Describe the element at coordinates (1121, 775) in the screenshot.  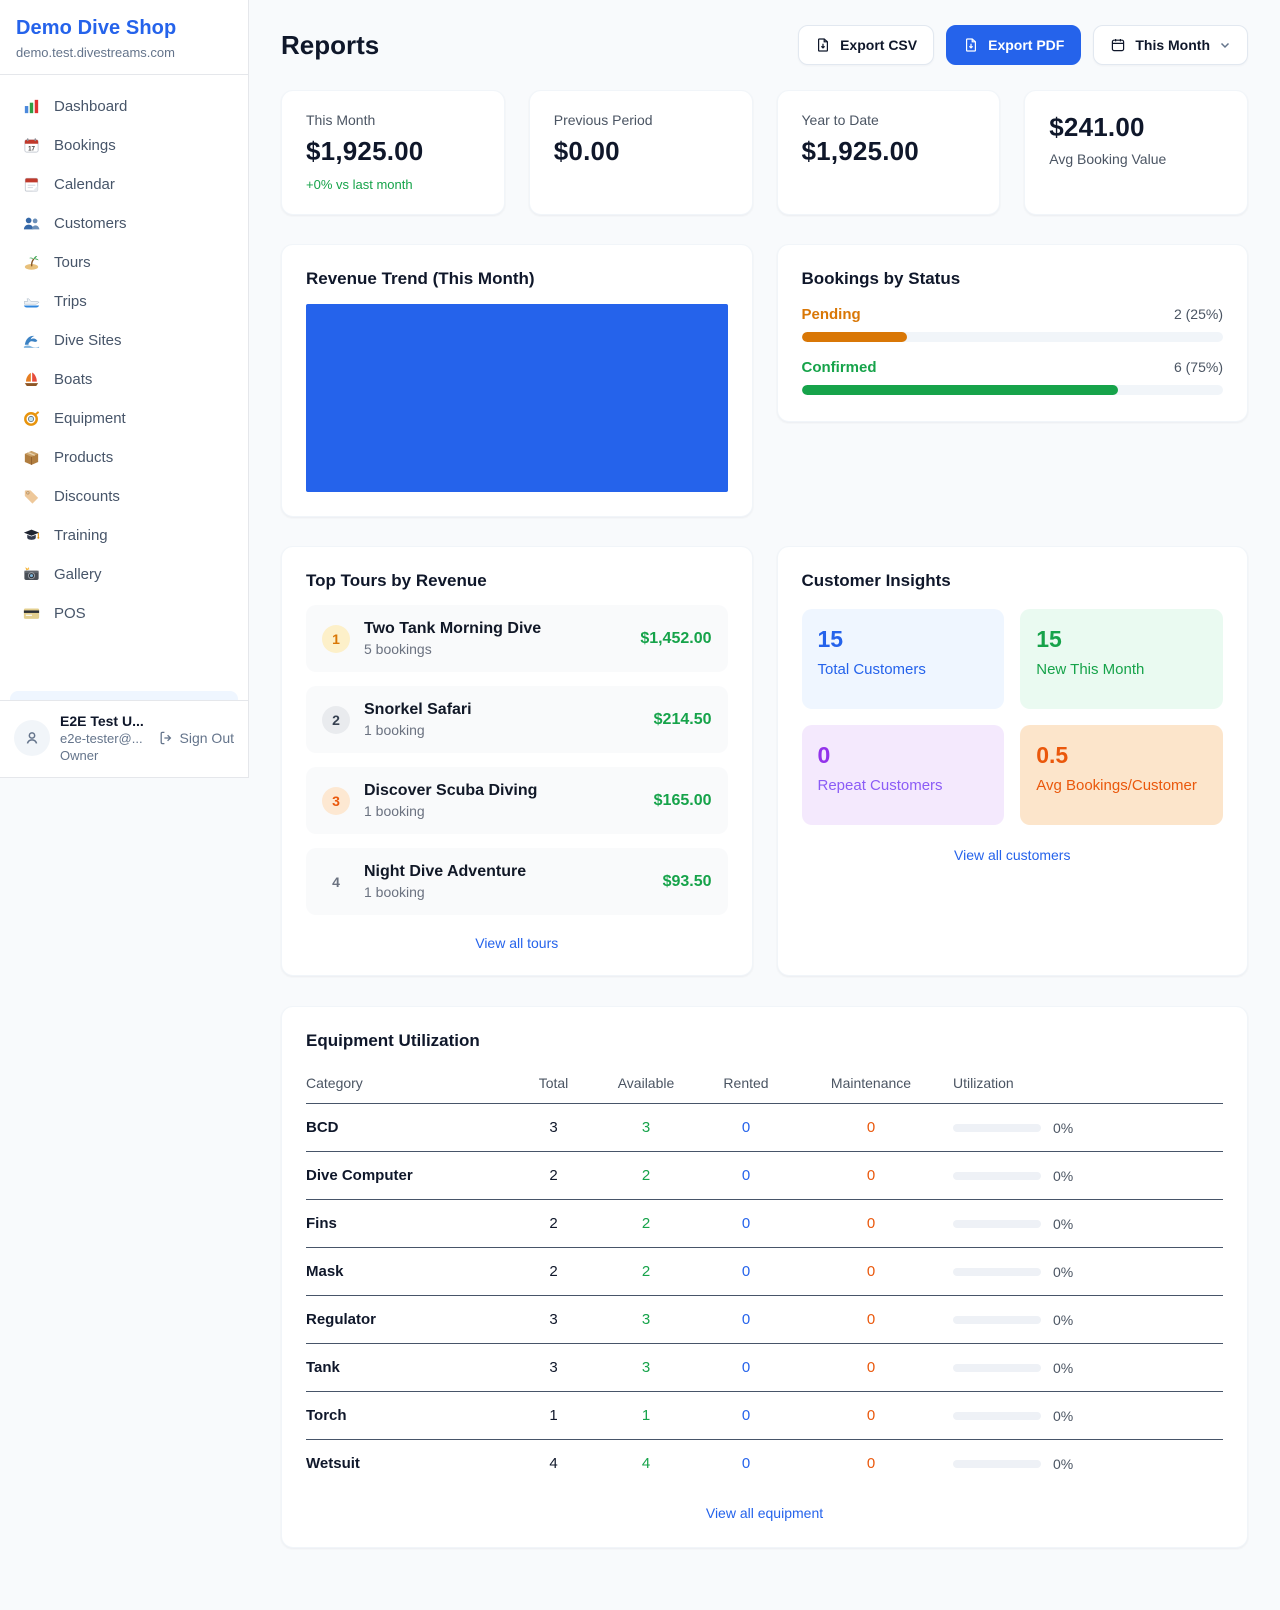
I see `tile-avg-bookings-customer: 0.5 Avg Bookings/Customer` at that location.